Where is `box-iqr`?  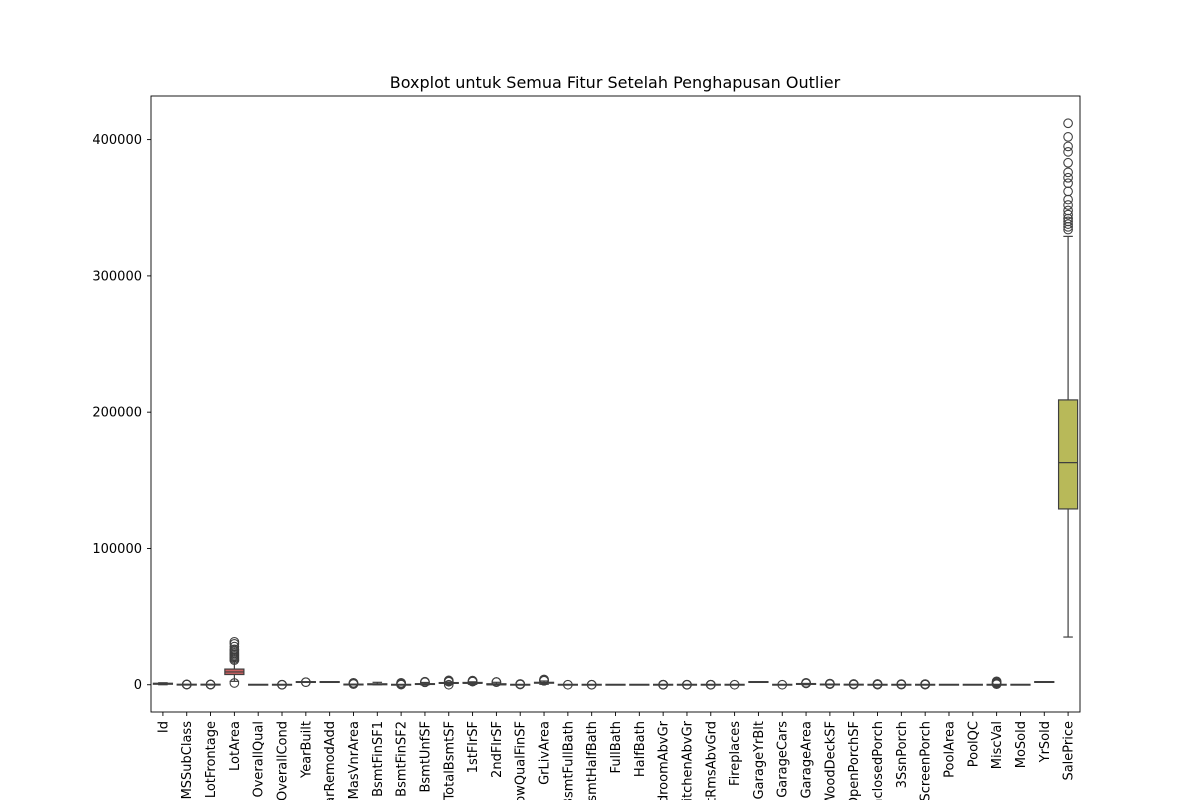 box-iqr is located at coordinates (1068, 454).